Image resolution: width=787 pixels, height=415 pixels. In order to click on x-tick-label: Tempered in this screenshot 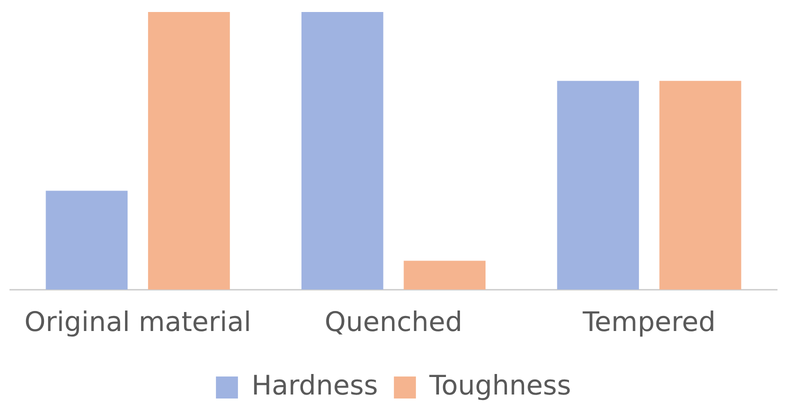, I will do `click(649, 322)`.